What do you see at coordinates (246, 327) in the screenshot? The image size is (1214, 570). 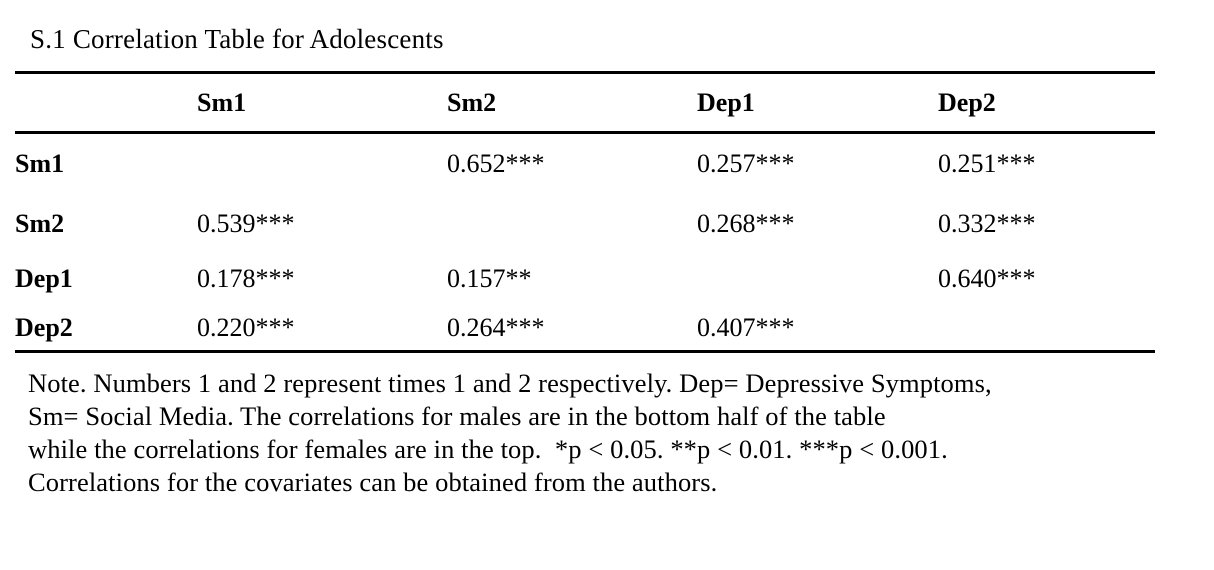 I see `cell-dep2-sm1: 0.220***` at bounding box center [246, 327].